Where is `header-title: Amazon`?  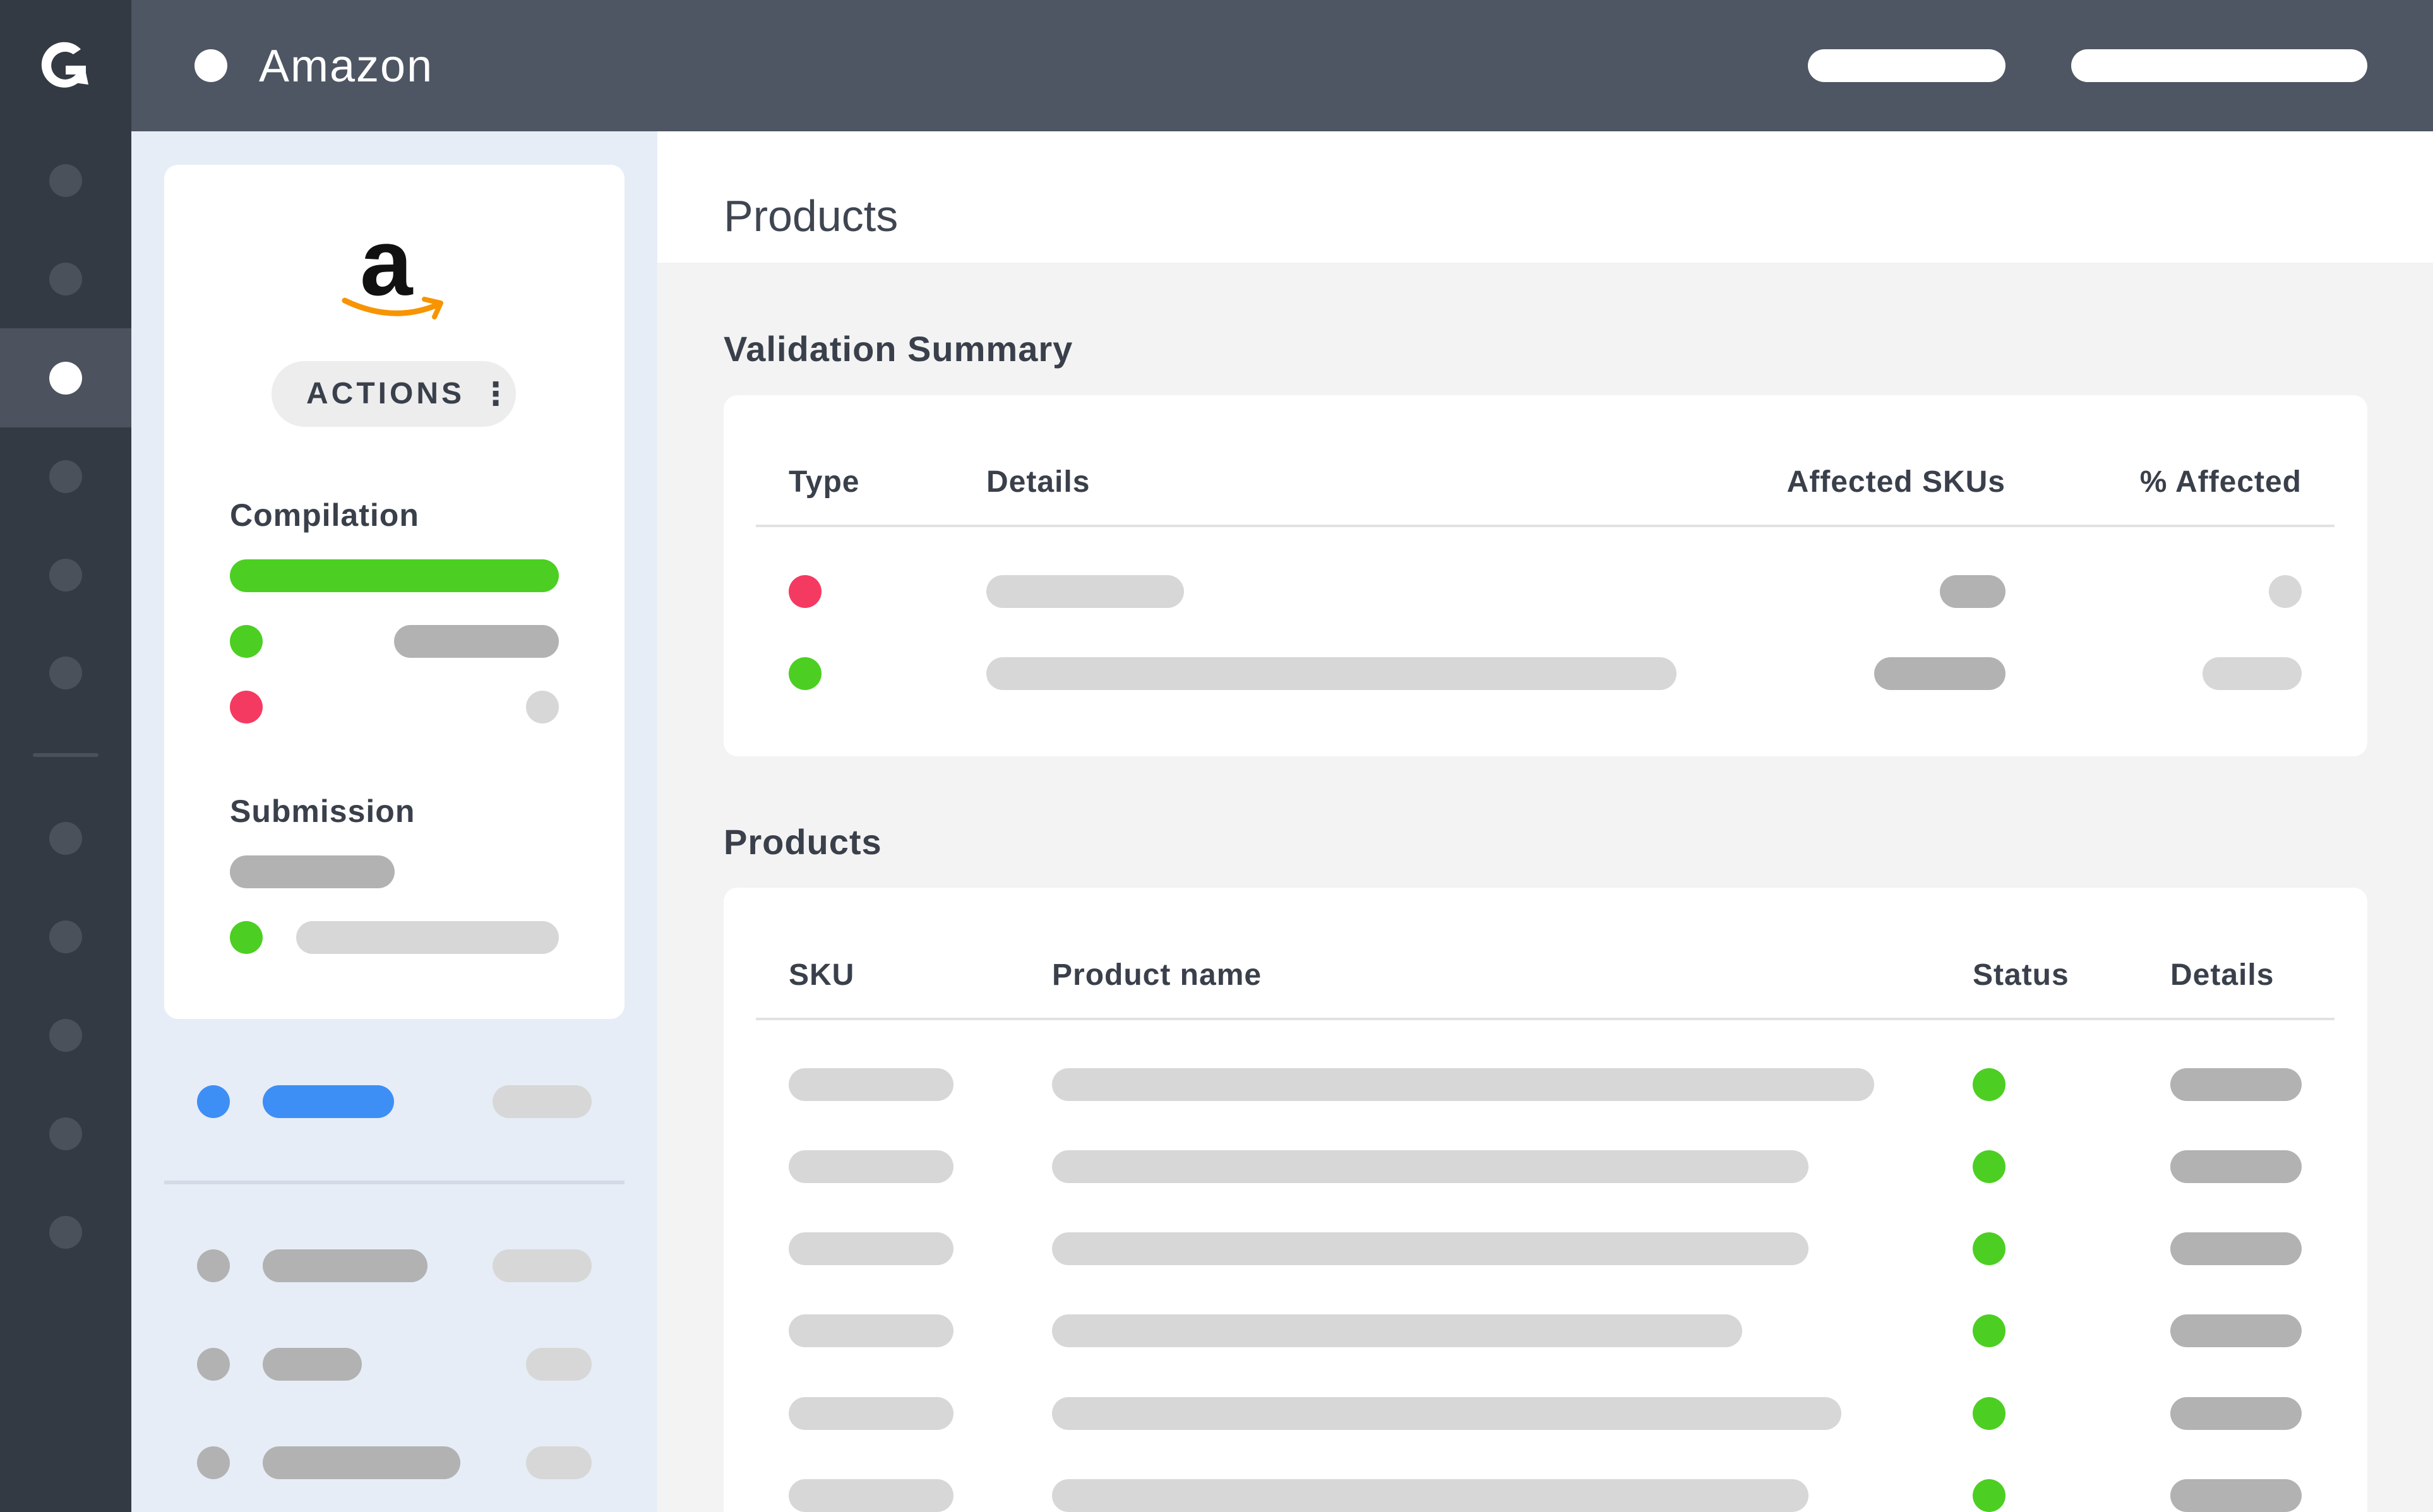 header-title: Amazon is located at coordinates (347, 66).